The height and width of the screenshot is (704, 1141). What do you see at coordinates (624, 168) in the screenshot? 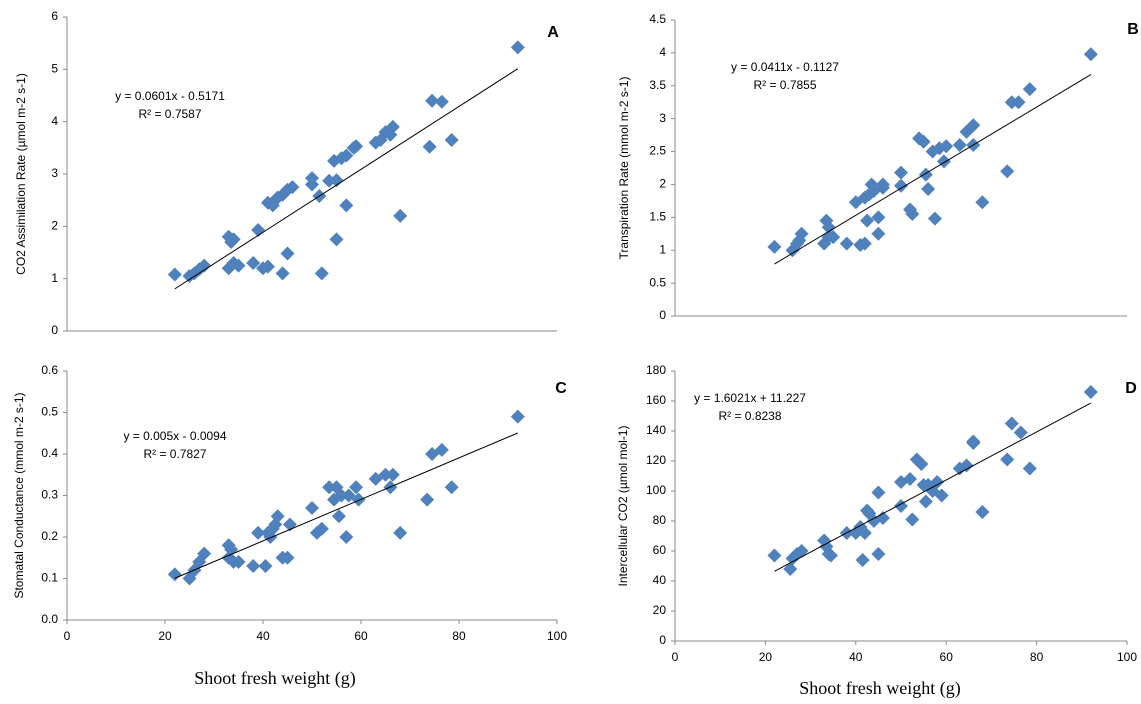
I see `y-axis-title: Transpiration Rate (mmol m-2 s-1)` at bounding box center [624, 168].